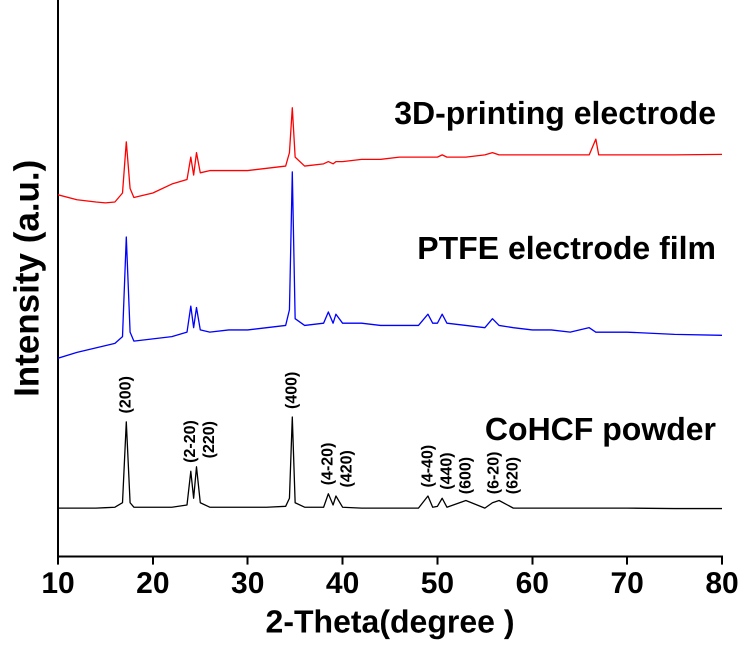 This screenshot has height=651, width=750. I want to click on x-tick-label: 30, so click(247, 583).